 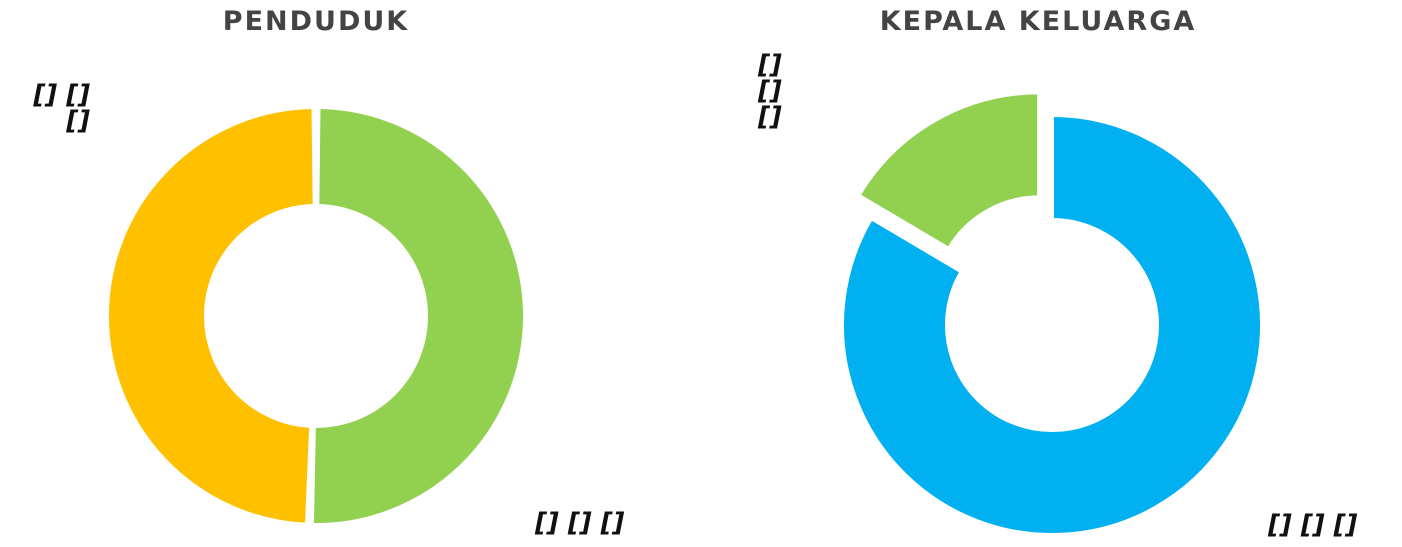 What do you see at coordinates (580, 523) in the screenshot?
I see `data-label-penduduk-green: [] [] []` at bounding box center [580, 523].